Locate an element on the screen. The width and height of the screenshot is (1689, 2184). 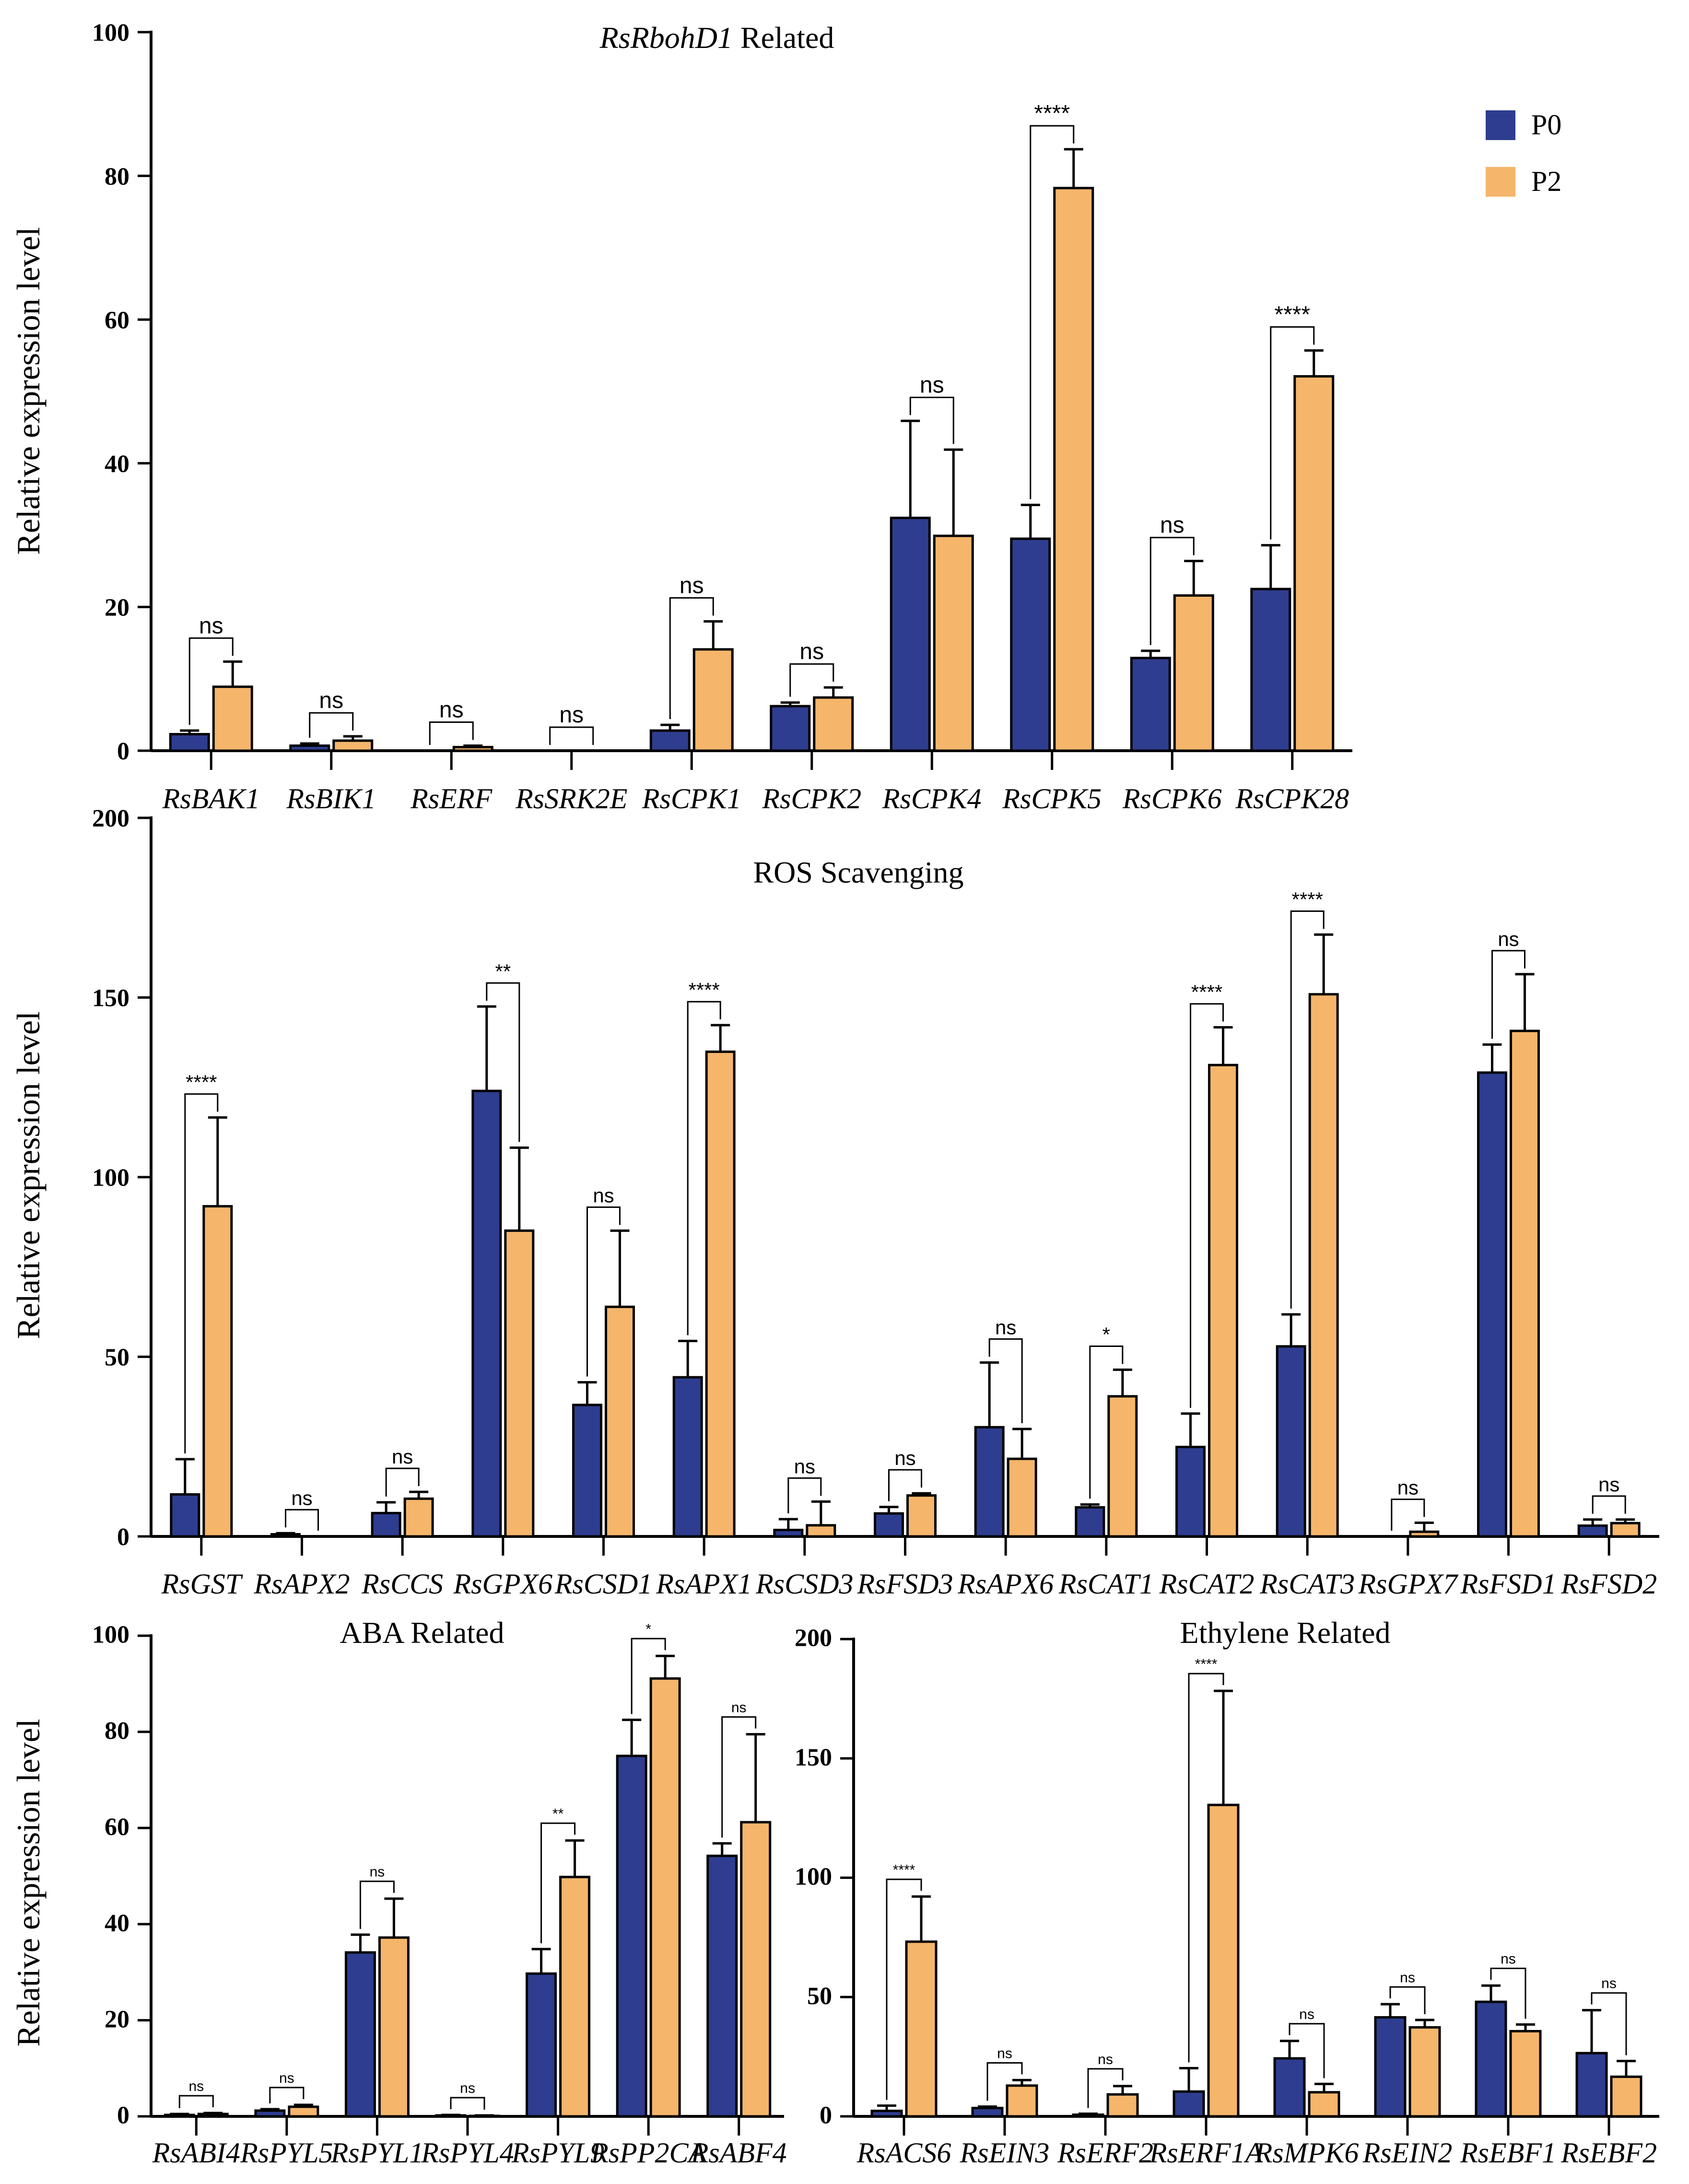
x-tick-label: RsEIN2 is located at coordinates (1407, 2153).